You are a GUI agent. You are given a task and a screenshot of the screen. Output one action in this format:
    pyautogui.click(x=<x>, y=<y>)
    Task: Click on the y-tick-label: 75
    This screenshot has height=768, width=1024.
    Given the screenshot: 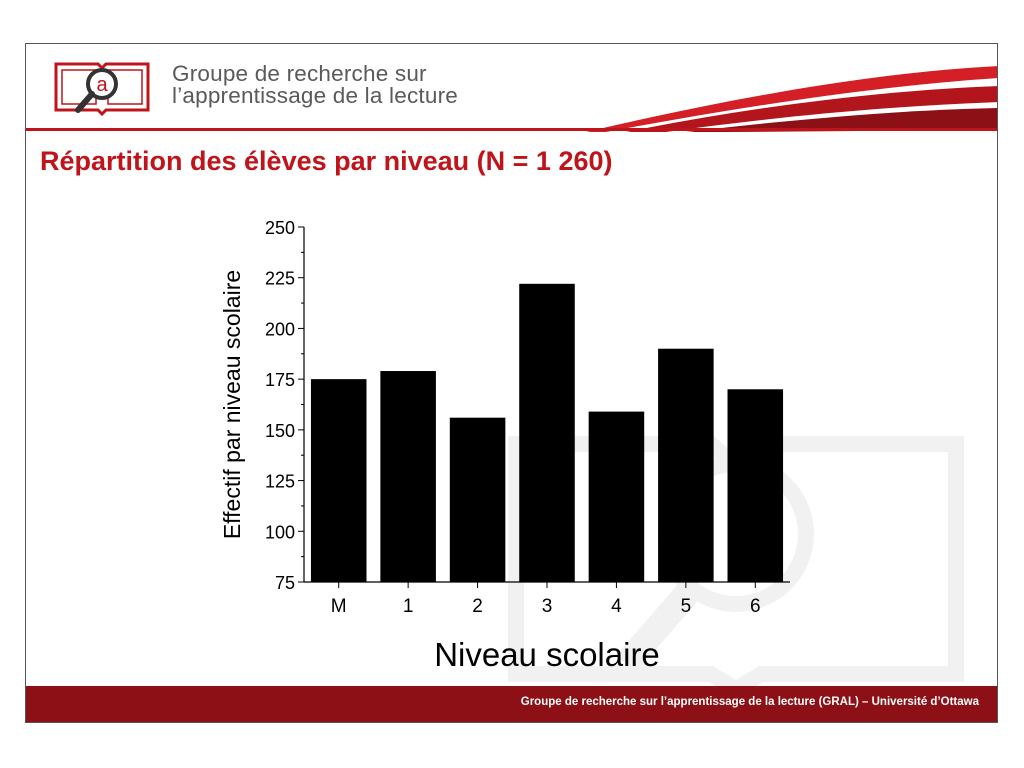 What is the action you would take?
    pyautogui.click(x=285, y=583)
    